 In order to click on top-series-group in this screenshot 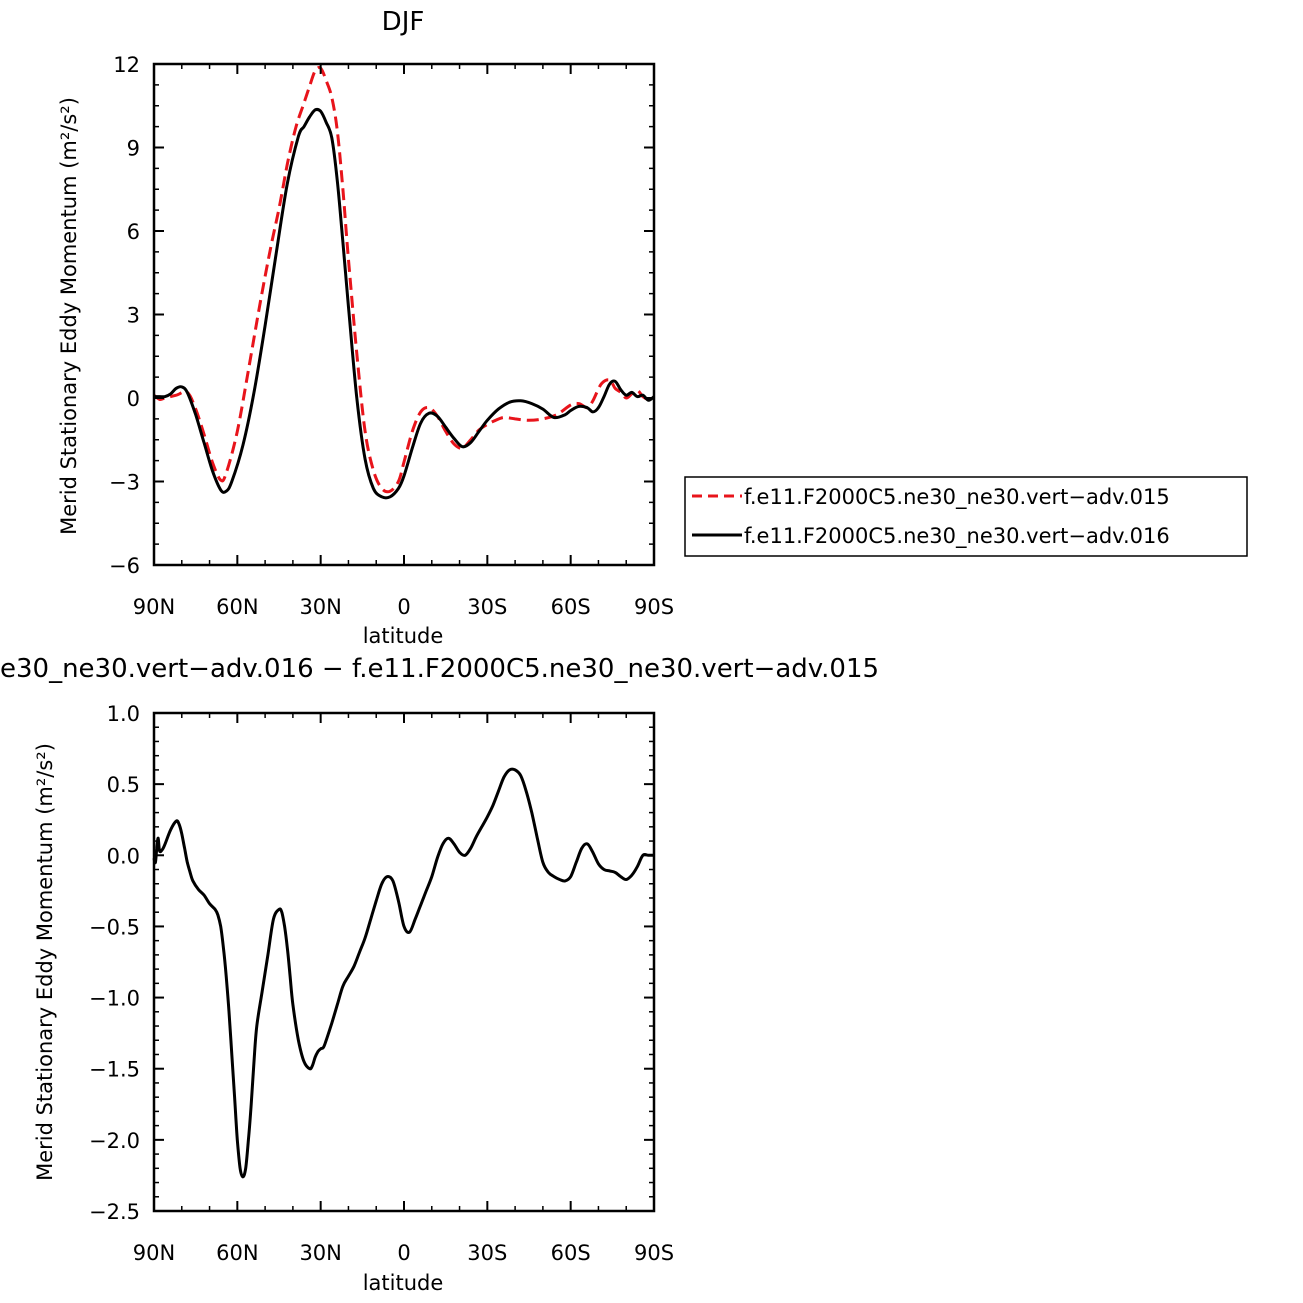, I will do `click(404, 283)`.